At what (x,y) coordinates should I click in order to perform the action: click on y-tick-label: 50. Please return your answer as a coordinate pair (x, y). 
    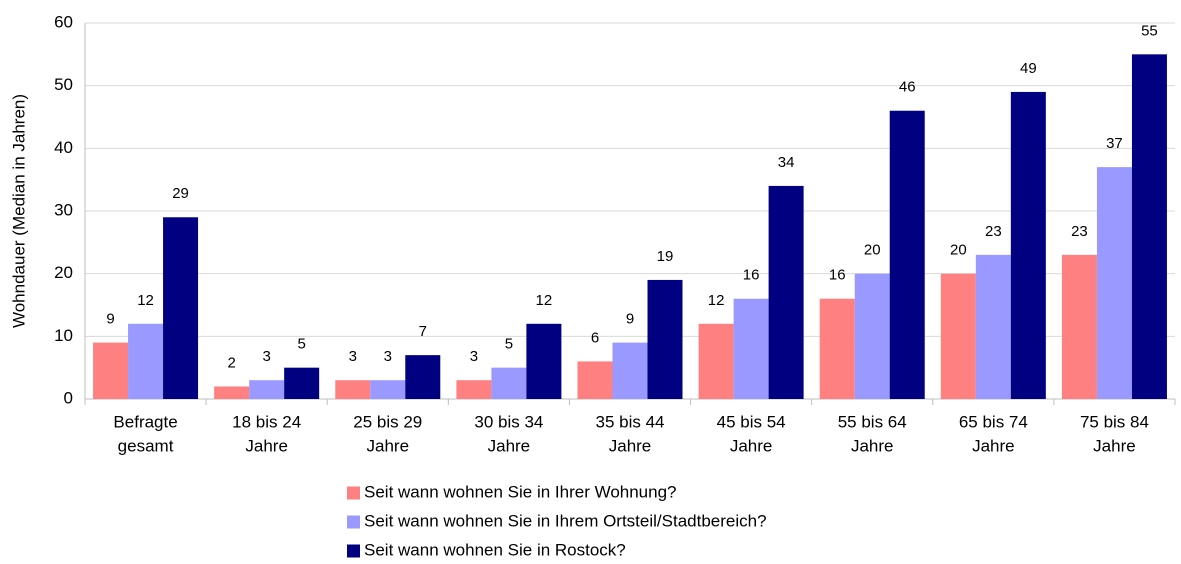
    Looking at the image, I should click on (63, 84).